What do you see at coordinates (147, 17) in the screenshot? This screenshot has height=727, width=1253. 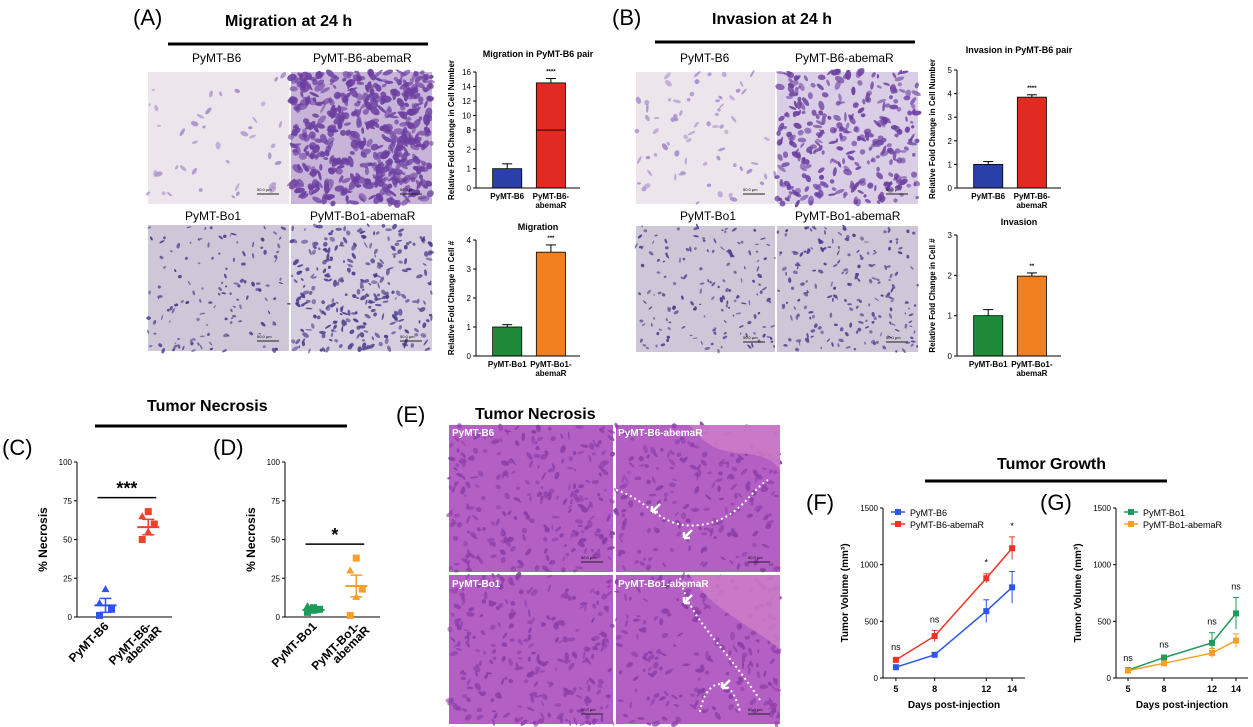 I see `panel-label-a: (A)` at bounding box center [147, 17].